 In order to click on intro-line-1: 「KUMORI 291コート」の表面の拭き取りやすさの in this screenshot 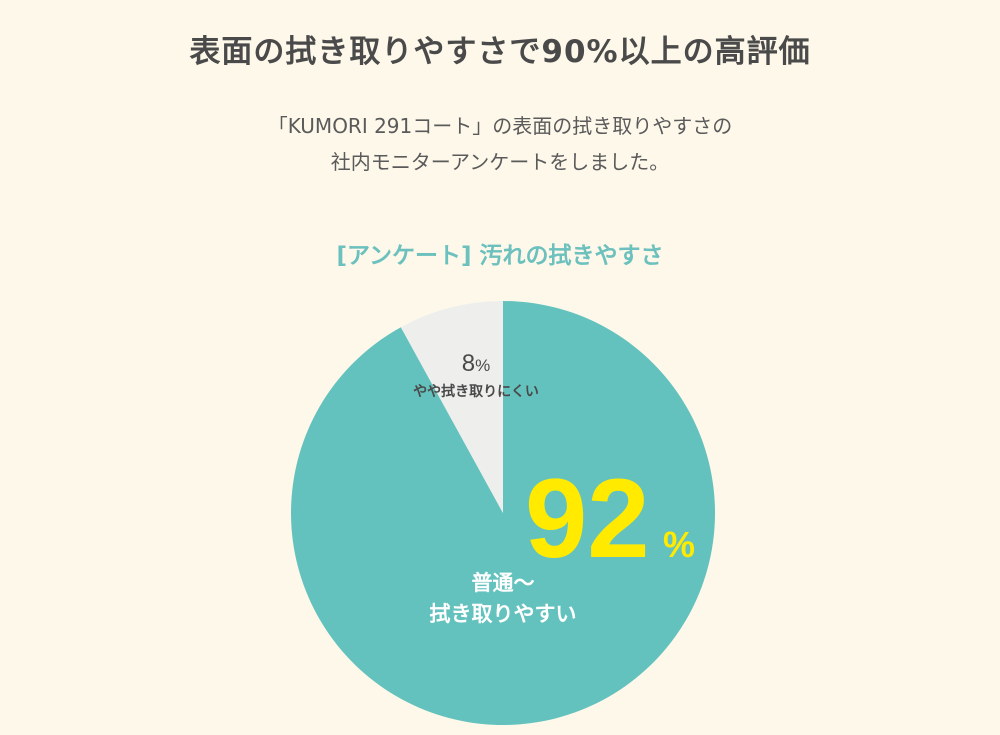, I will do `click(500, 126)`.